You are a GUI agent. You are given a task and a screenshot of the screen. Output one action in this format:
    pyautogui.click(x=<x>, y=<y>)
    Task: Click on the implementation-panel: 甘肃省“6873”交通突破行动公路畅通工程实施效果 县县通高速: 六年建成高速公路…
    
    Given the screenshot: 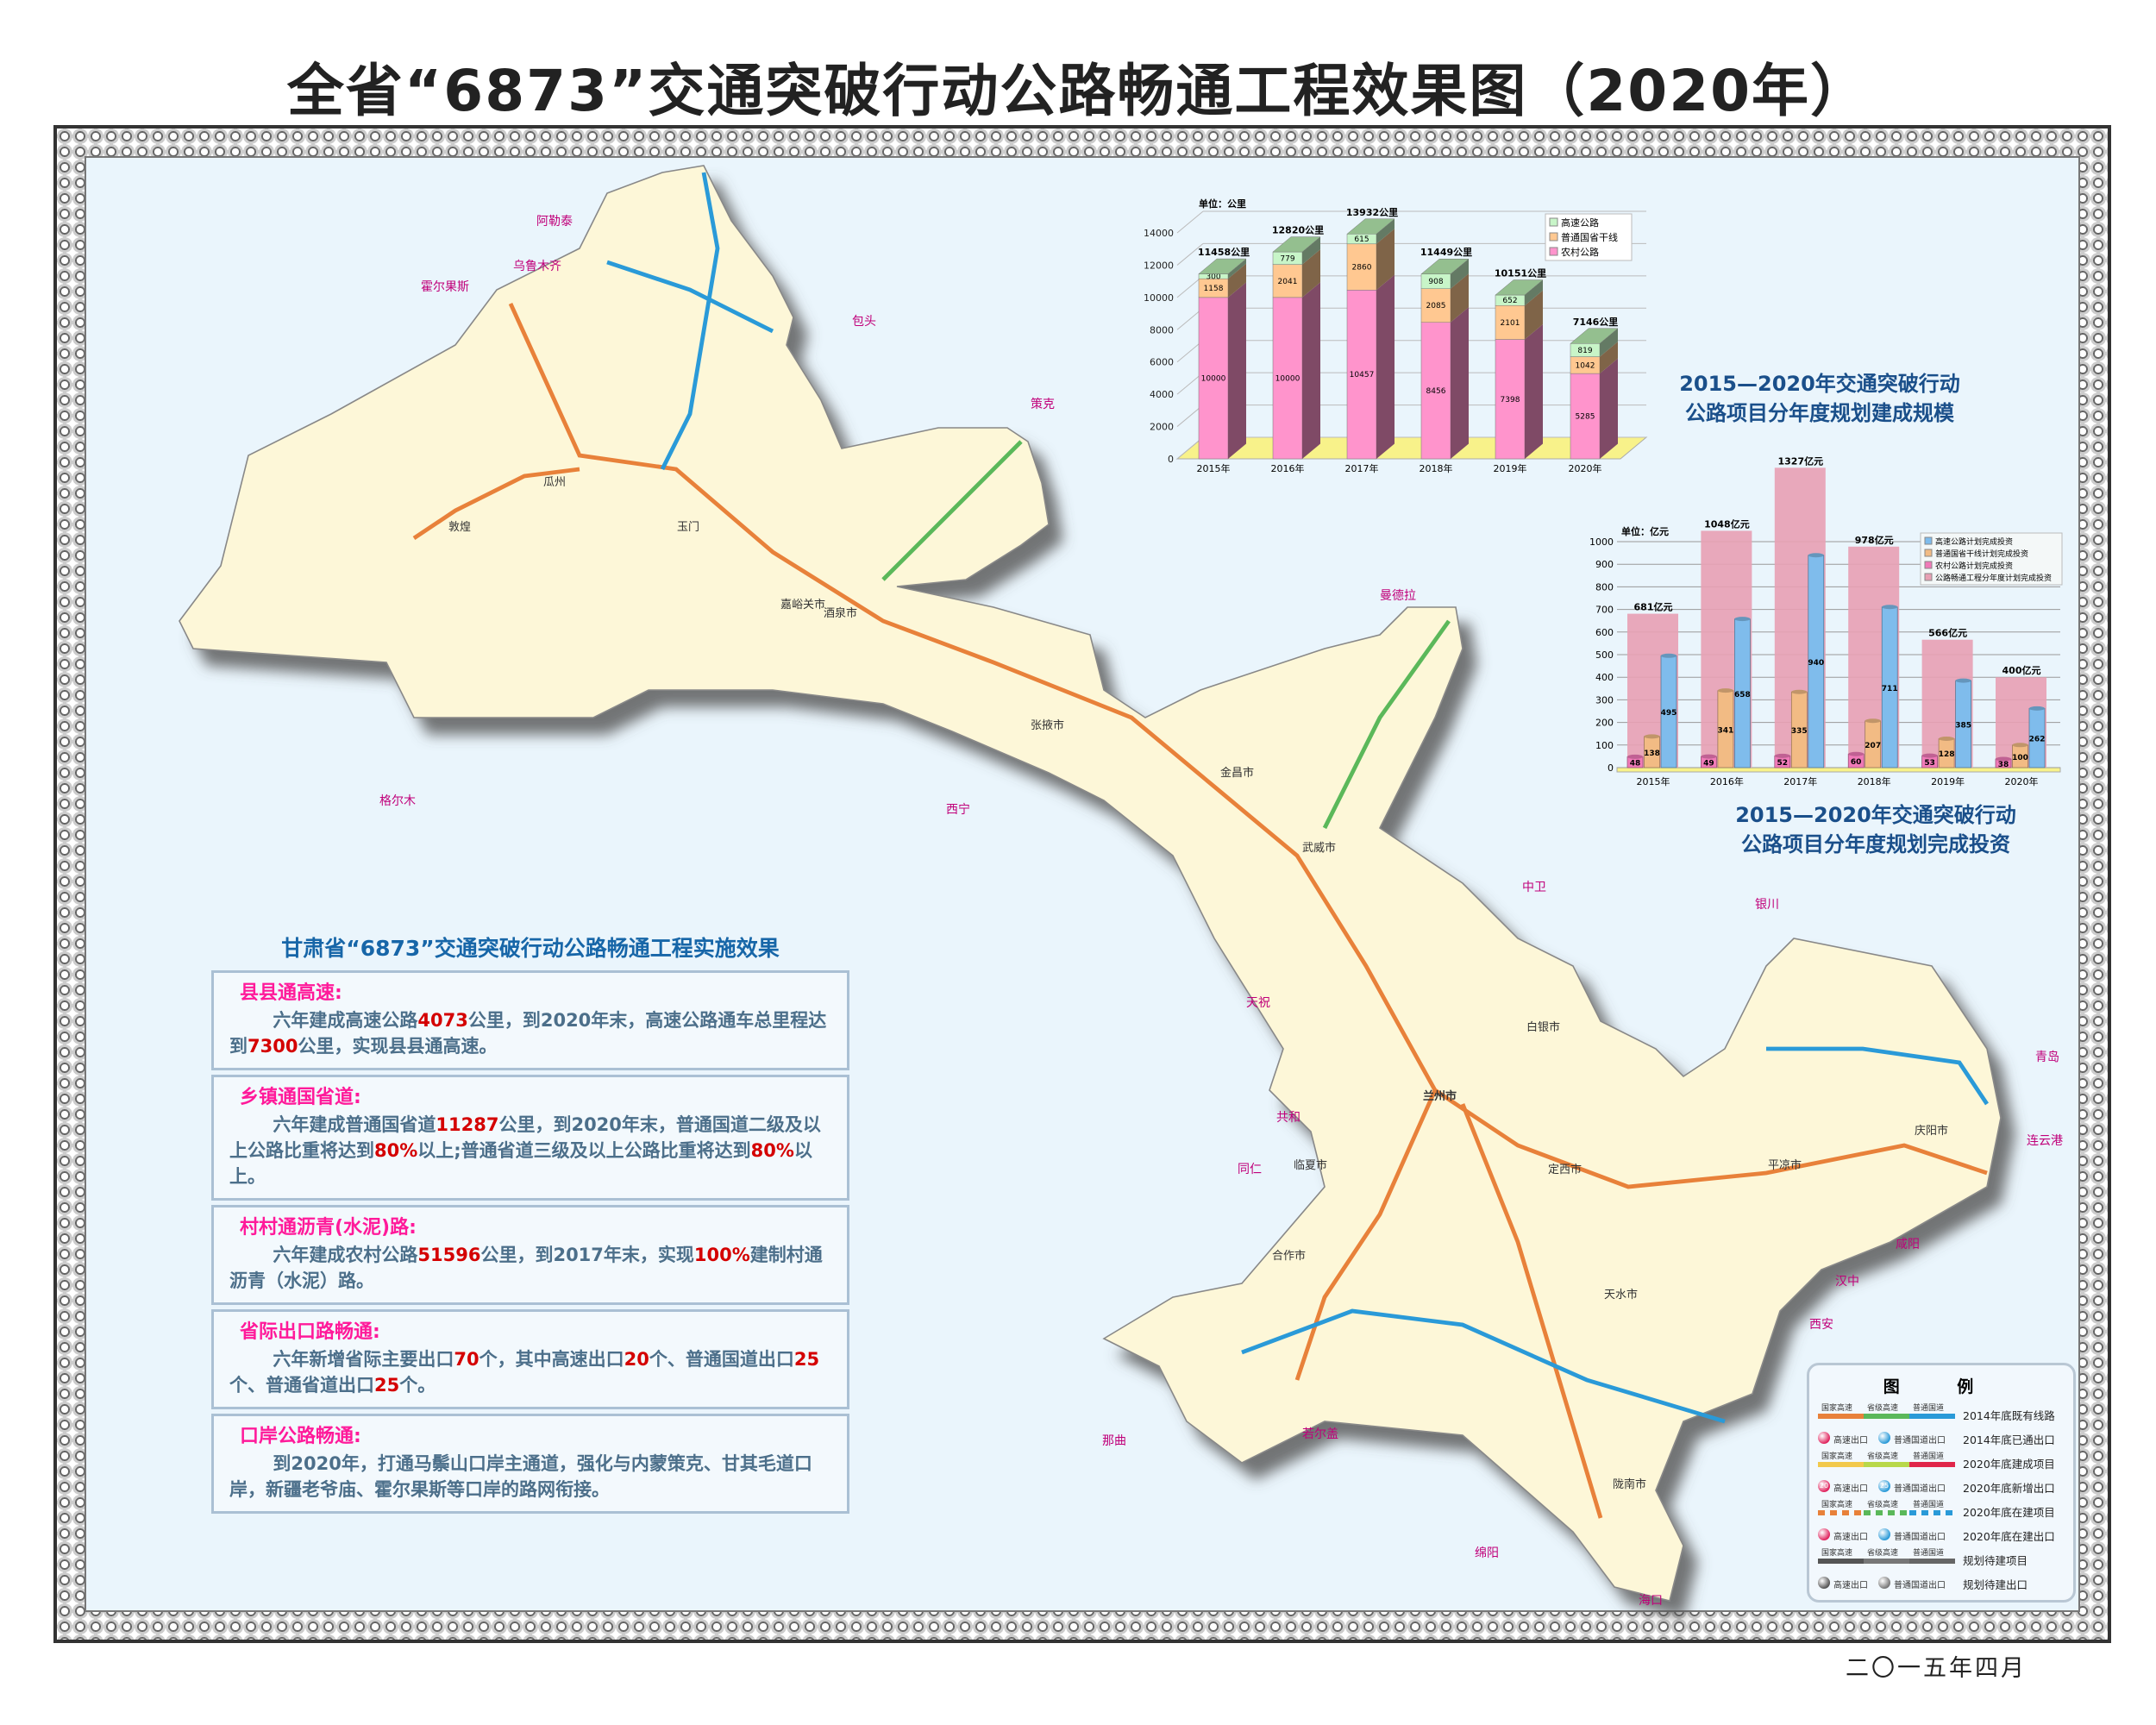 What is the action you would take?
    pyautogui.click(x=530, y=1223)
    